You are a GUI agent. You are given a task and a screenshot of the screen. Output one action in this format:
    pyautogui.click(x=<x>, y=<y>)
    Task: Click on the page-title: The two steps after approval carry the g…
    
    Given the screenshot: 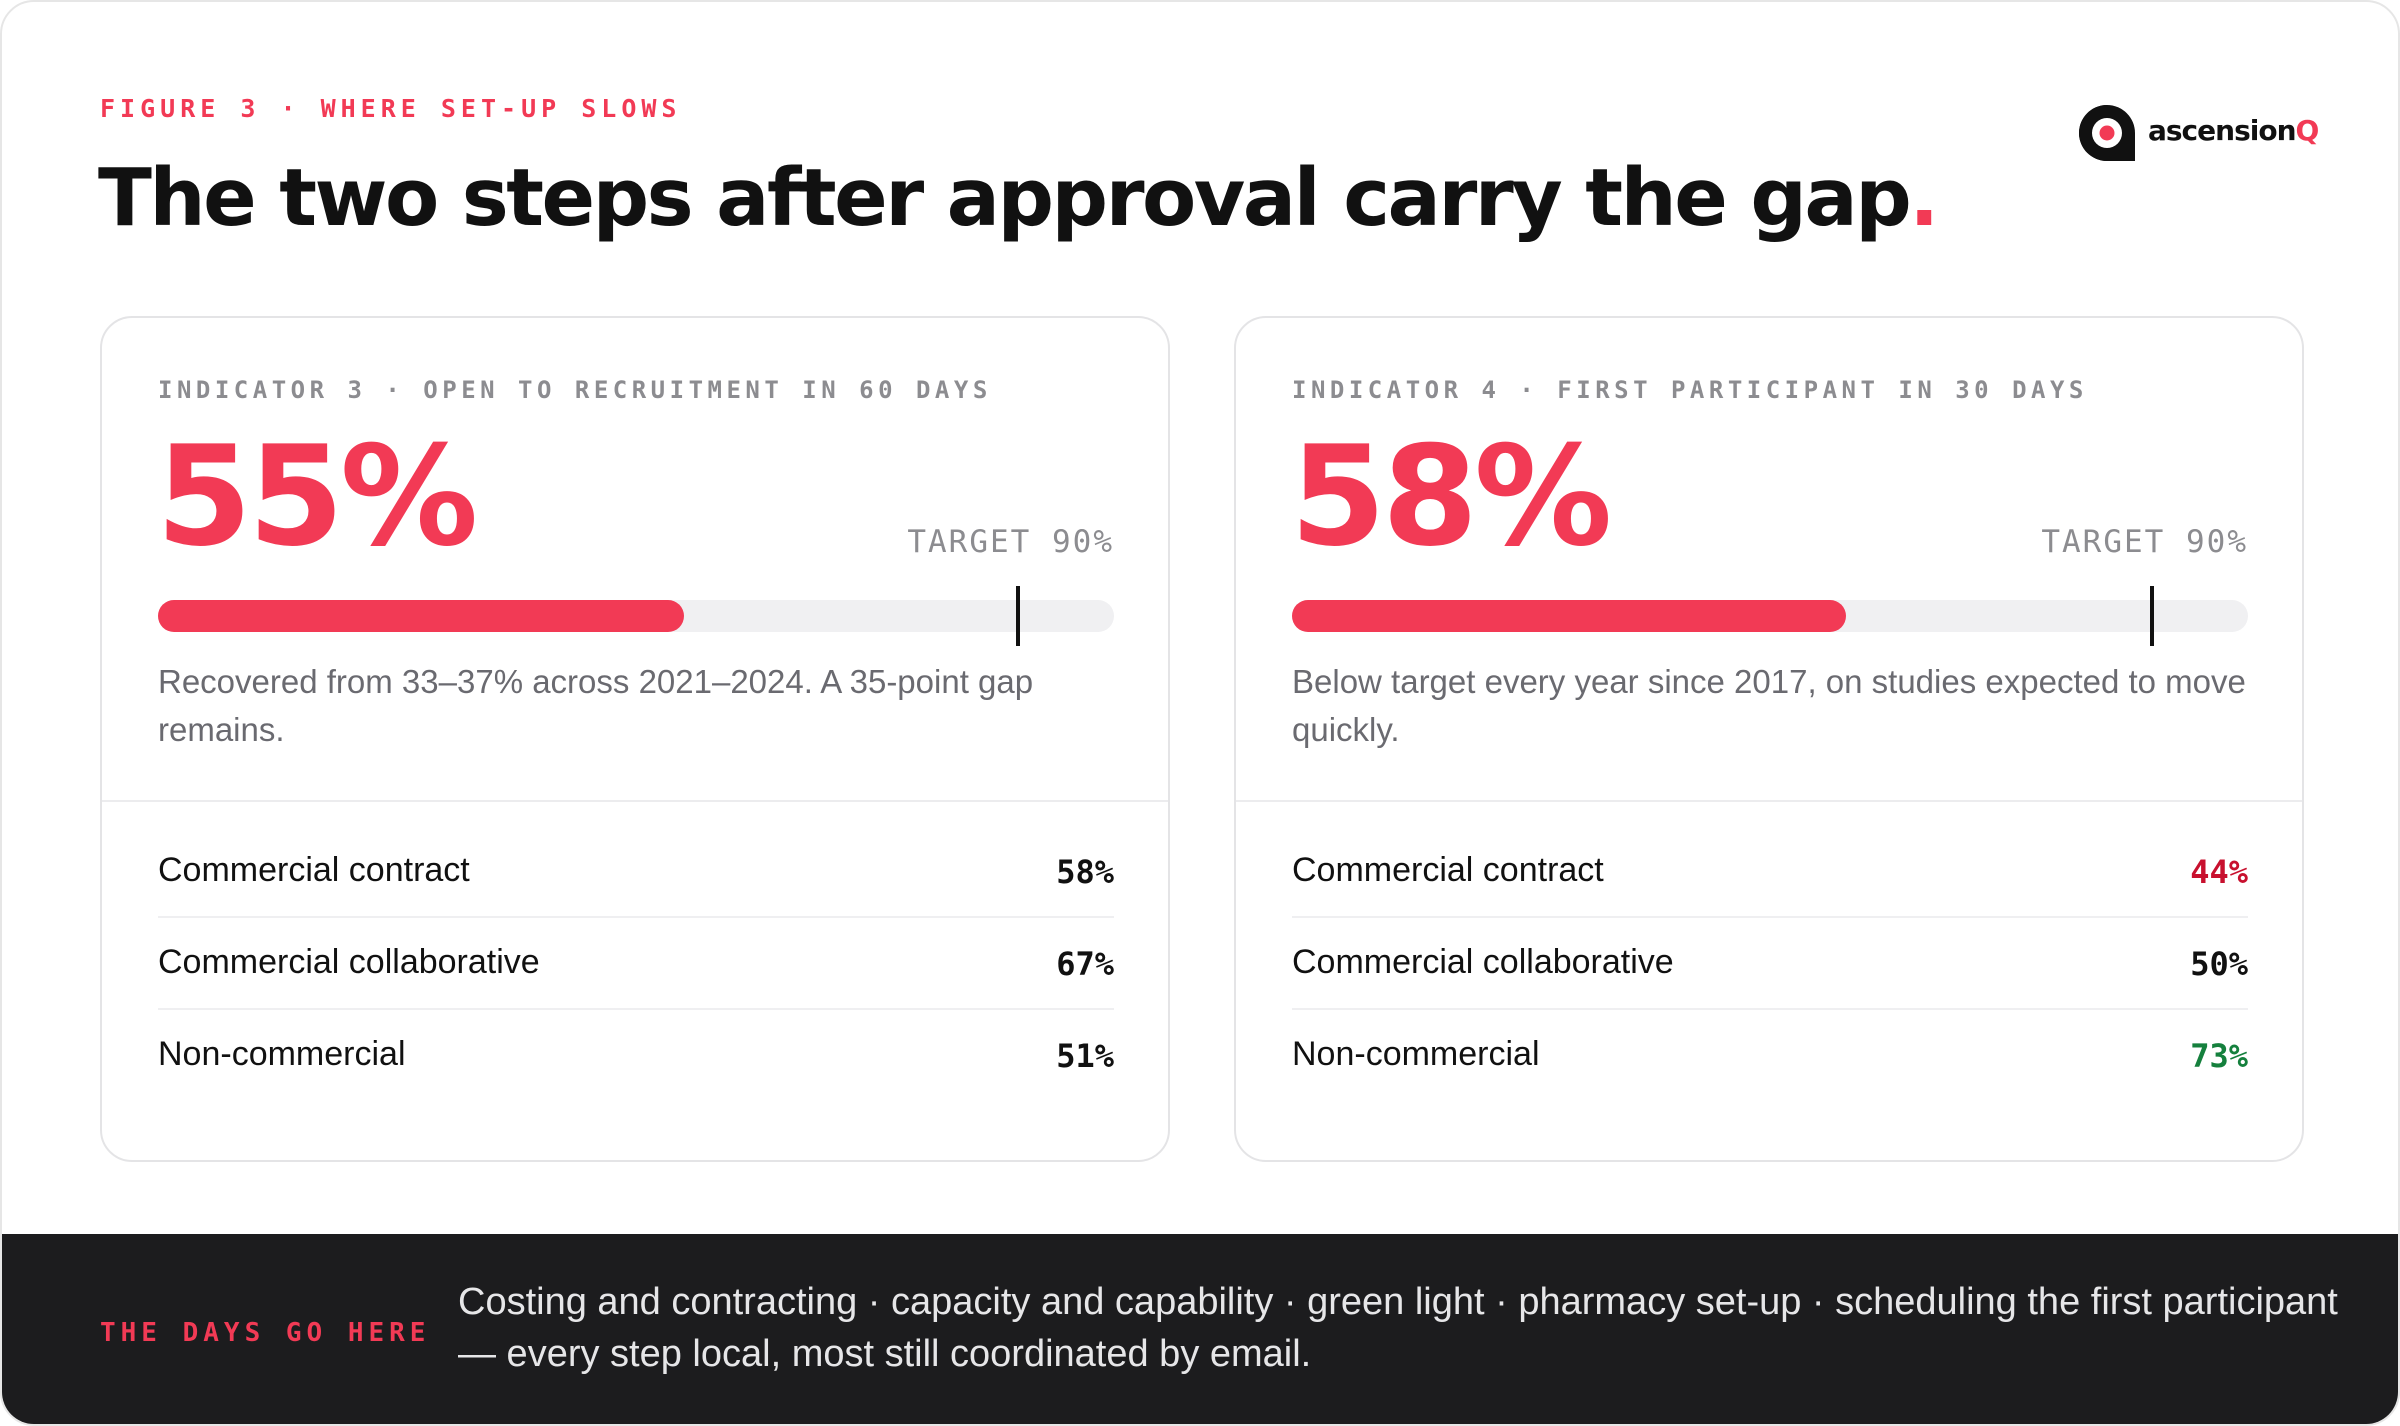 What is the action you would take?
    pyautogui.click(x=1018, y=198)
    